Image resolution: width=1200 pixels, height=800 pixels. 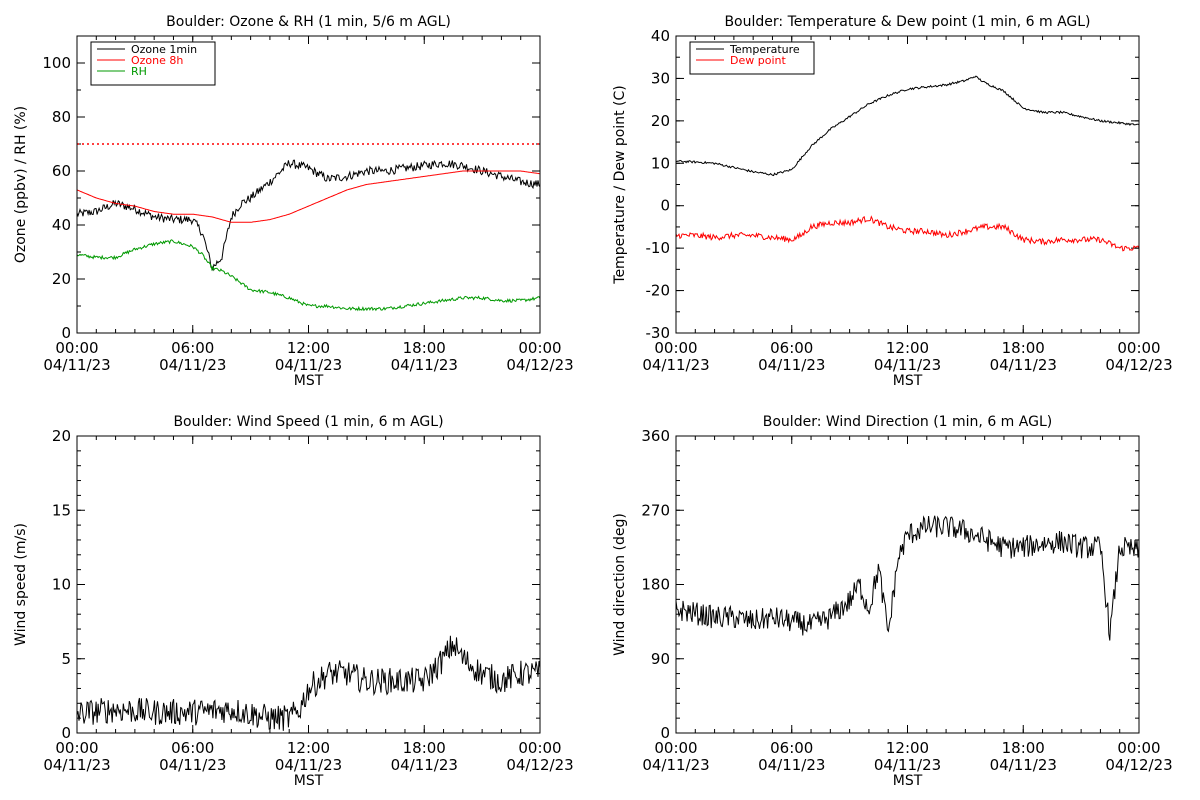 What do you see at coordinates (658, 248) in the screenshot?
I see `y-tick-label: -10` at bounding box center [658, 248].